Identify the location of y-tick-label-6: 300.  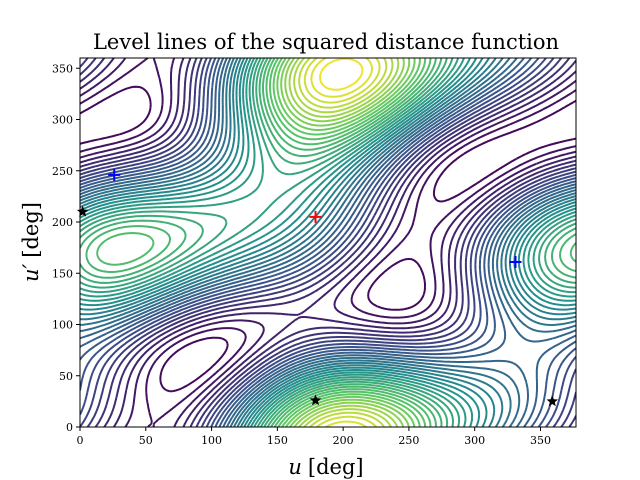
(62, 120).